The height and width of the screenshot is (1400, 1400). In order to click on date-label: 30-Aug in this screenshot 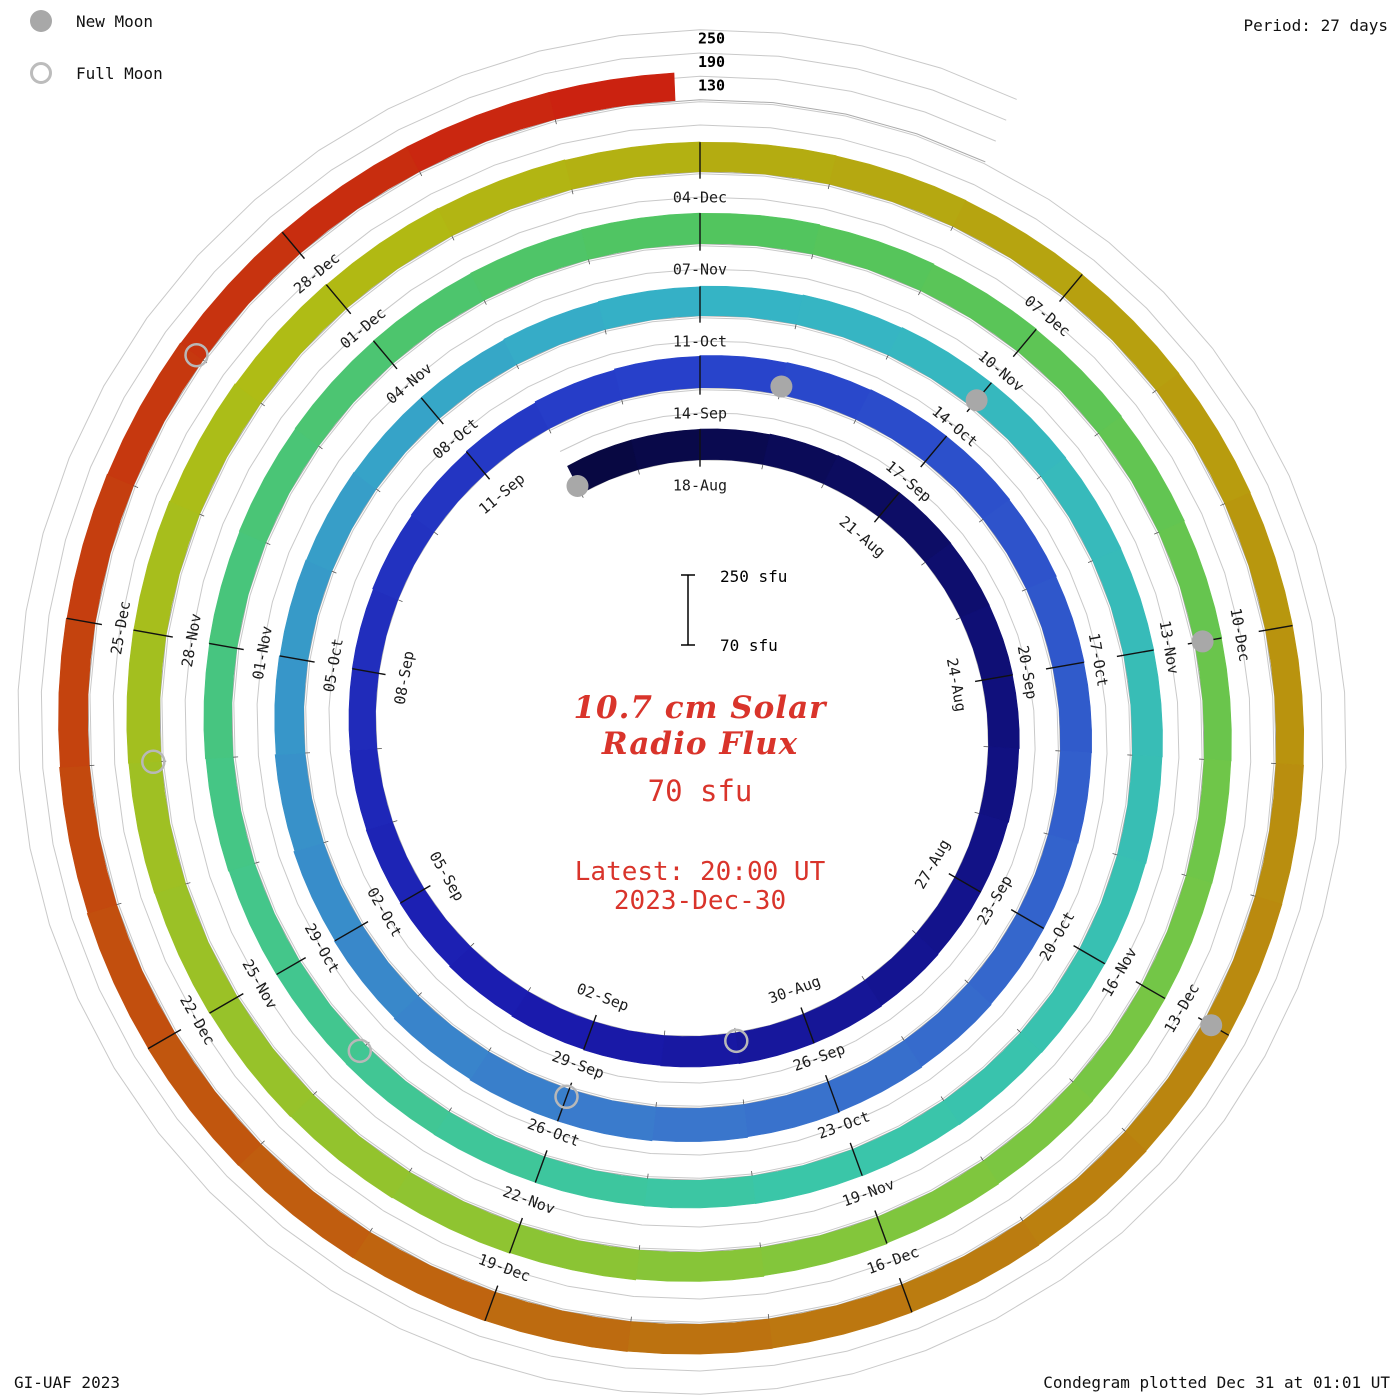, I will do `click(794, 989)`.